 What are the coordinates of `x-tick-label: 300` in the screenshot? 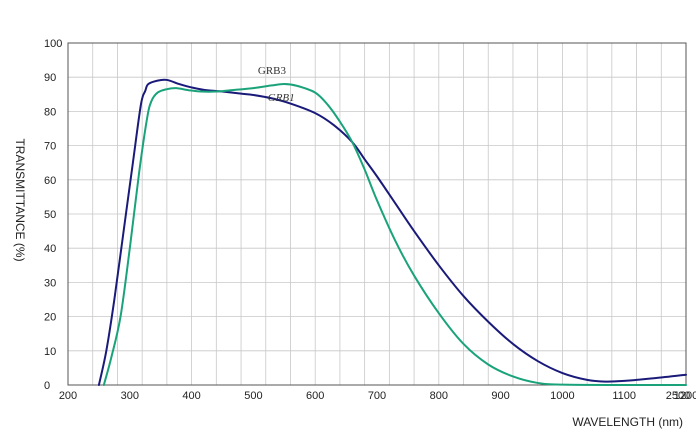 It's located at (130, 396).